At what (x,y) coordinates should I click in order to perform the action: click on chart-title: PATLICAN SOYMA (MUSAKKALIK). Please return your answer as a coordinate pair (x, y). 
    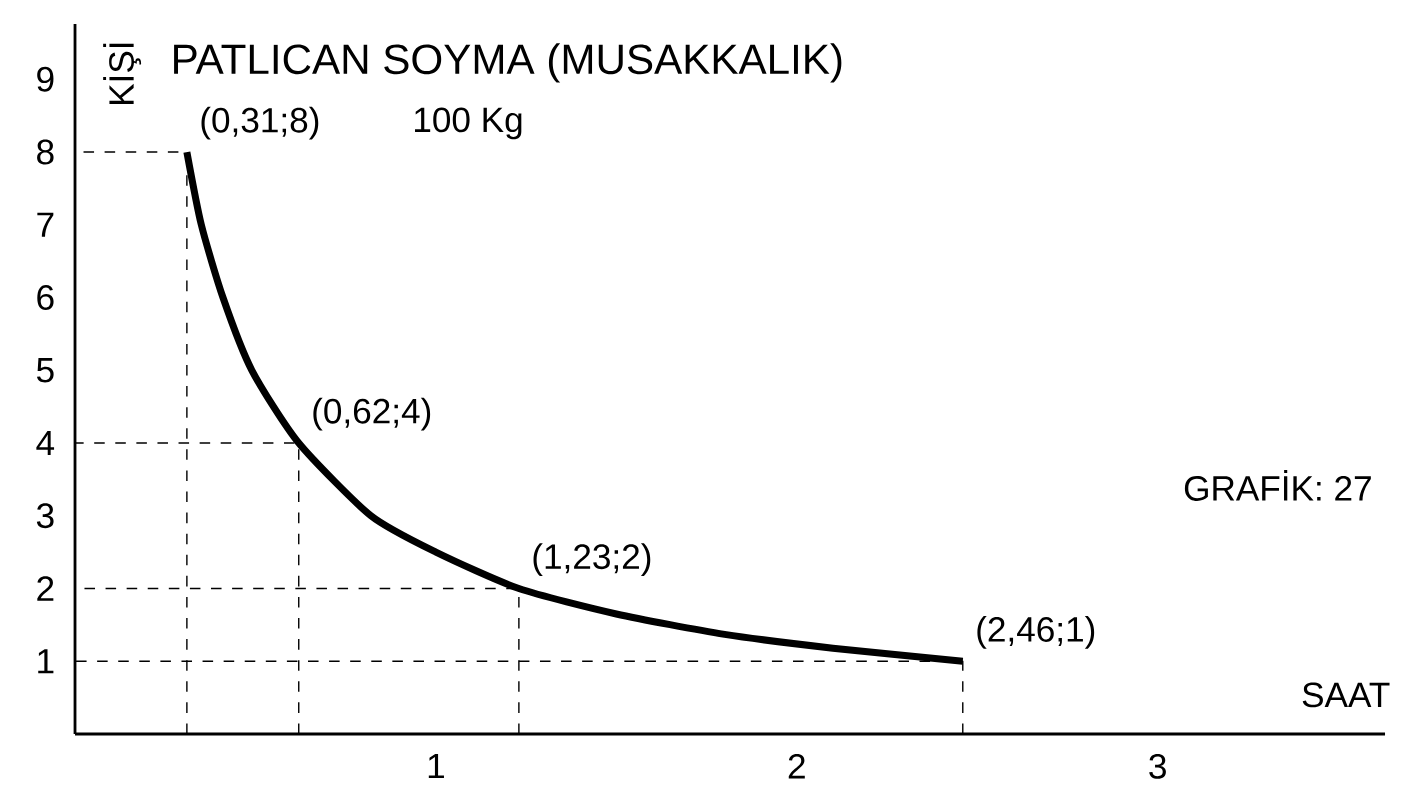
    Looking at the image, I should click on (508, 63).